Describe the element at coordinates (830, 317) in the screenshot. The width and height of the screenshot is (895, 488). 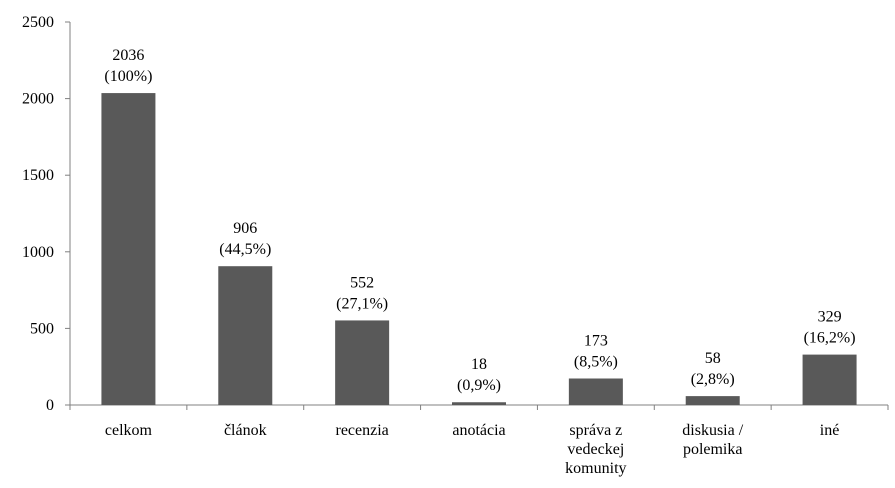
I see `data-label: 329` at that location.